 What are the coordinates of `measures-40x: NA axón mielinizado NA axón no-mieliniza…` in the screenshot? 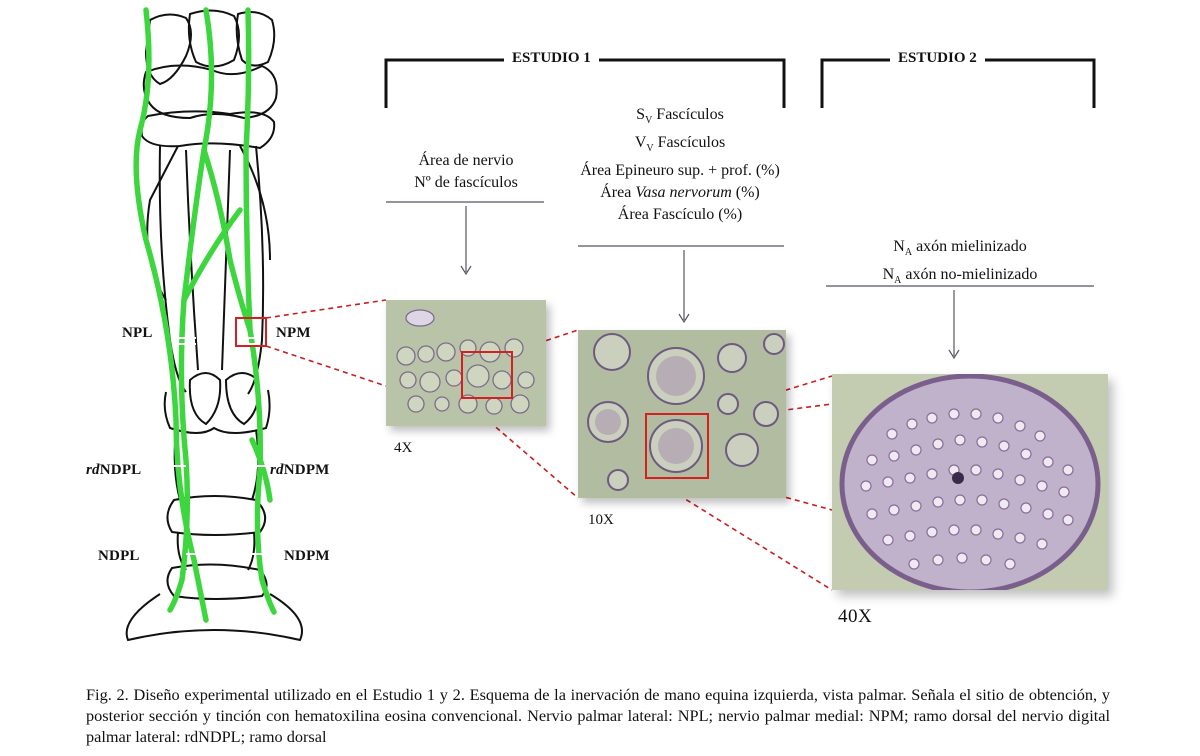 It's located at (960, 264).